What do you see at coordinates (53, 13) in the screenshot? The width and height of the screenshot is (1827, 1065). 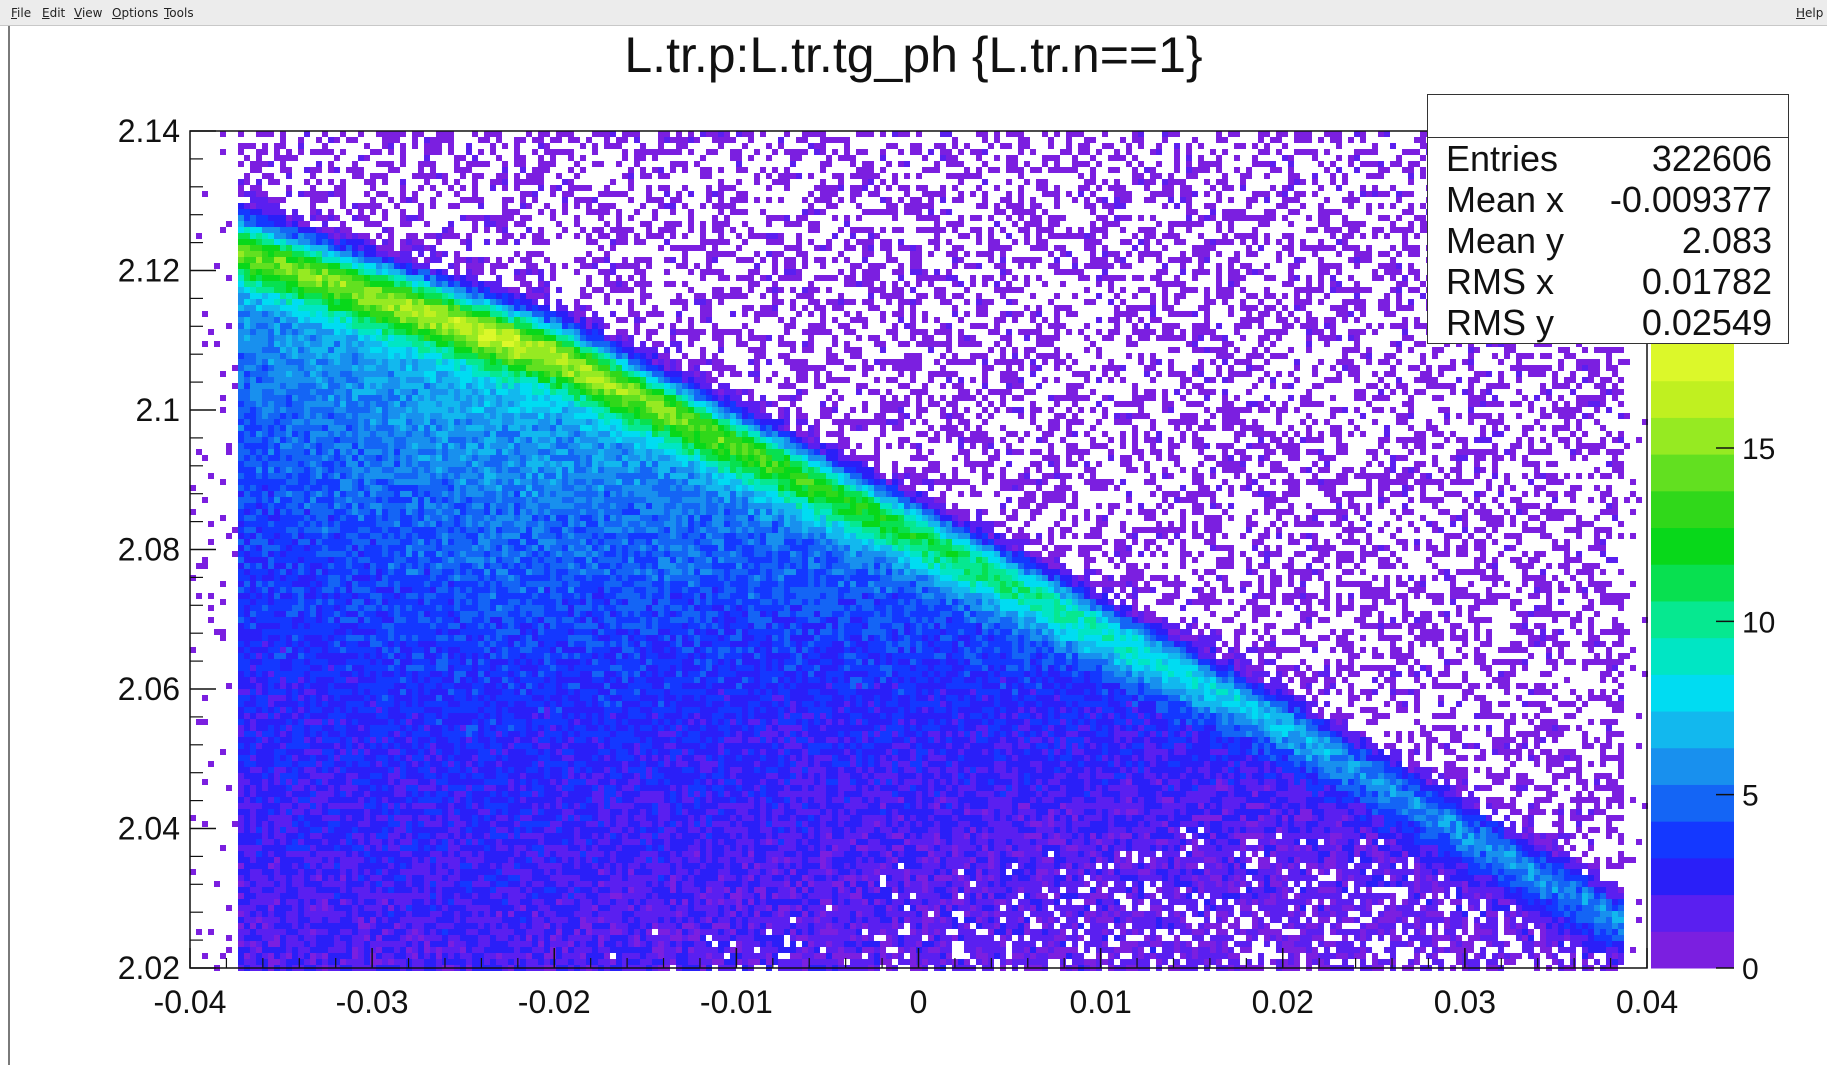 I see `menu-edit: Edit` at bounding box center [53, 13].